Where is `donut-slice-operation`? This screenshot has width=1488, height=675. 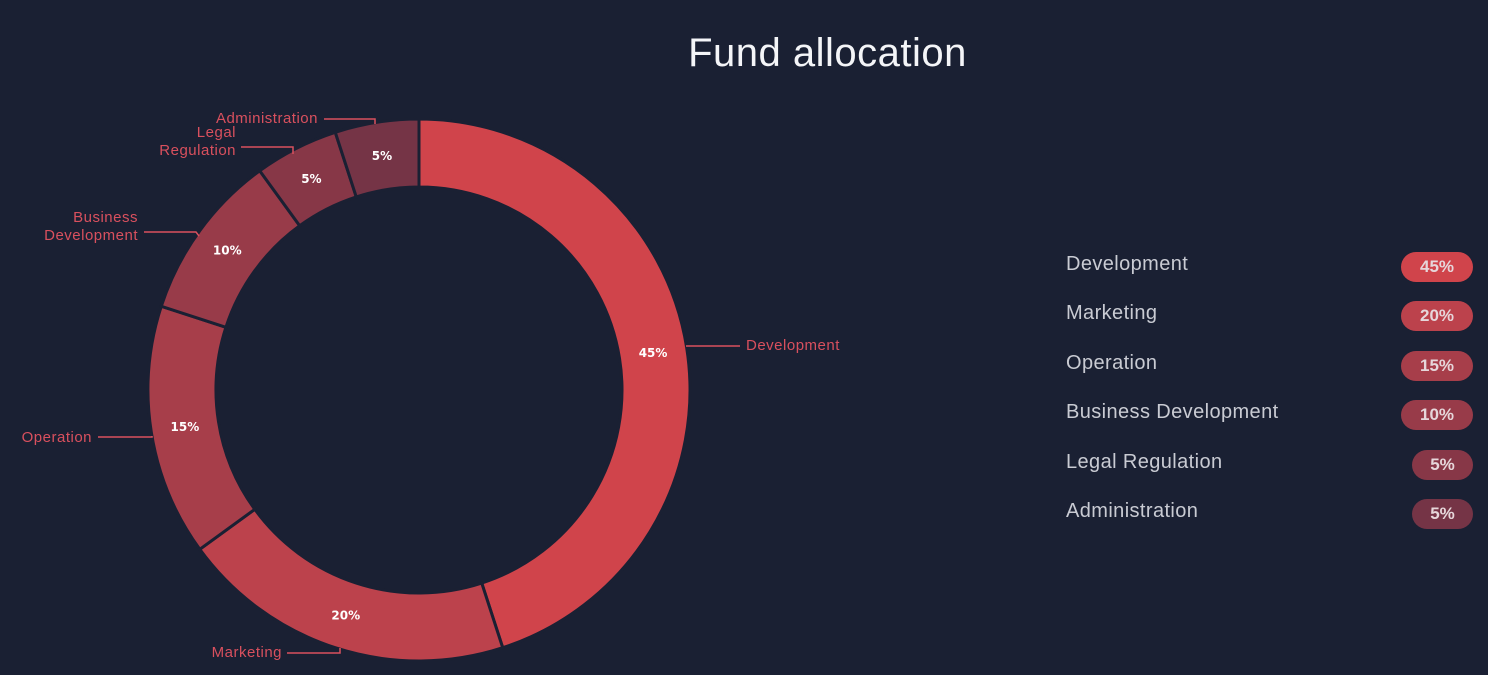 donut-slice-operation is located at coordinates (201, 428).